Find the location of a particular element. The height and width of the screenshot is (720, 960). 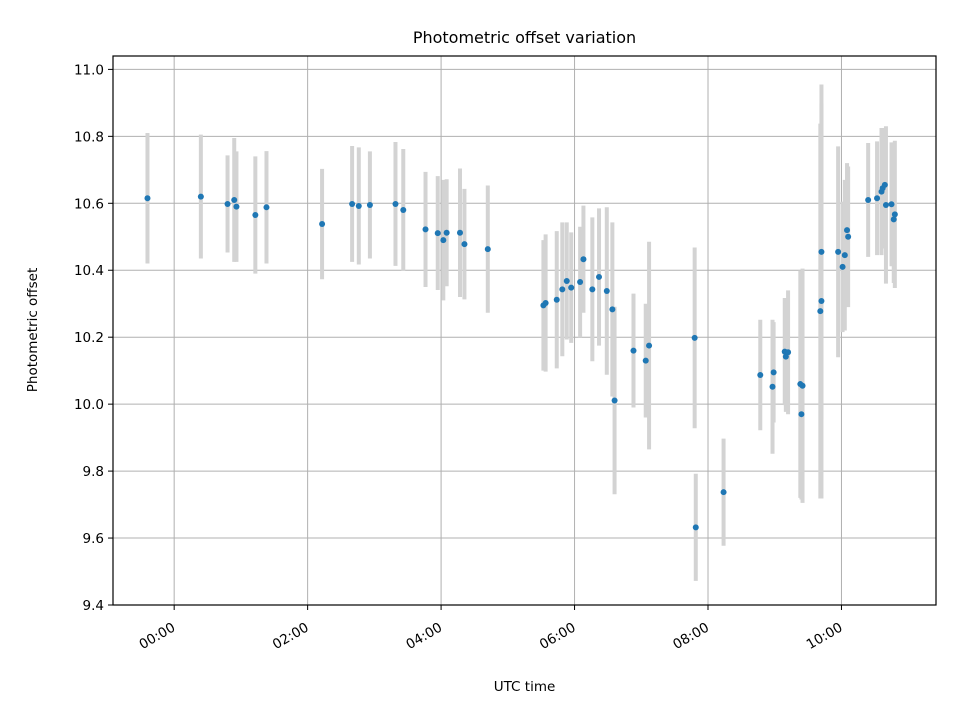

x-tick-label: 00:00 is located at coordinates (157, 636).